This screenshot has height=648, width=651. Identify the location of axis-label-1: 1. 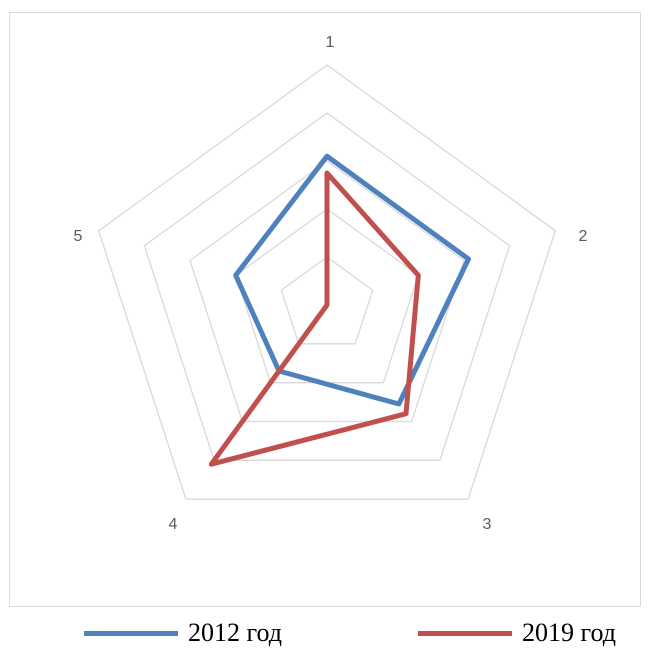
(330, 42).